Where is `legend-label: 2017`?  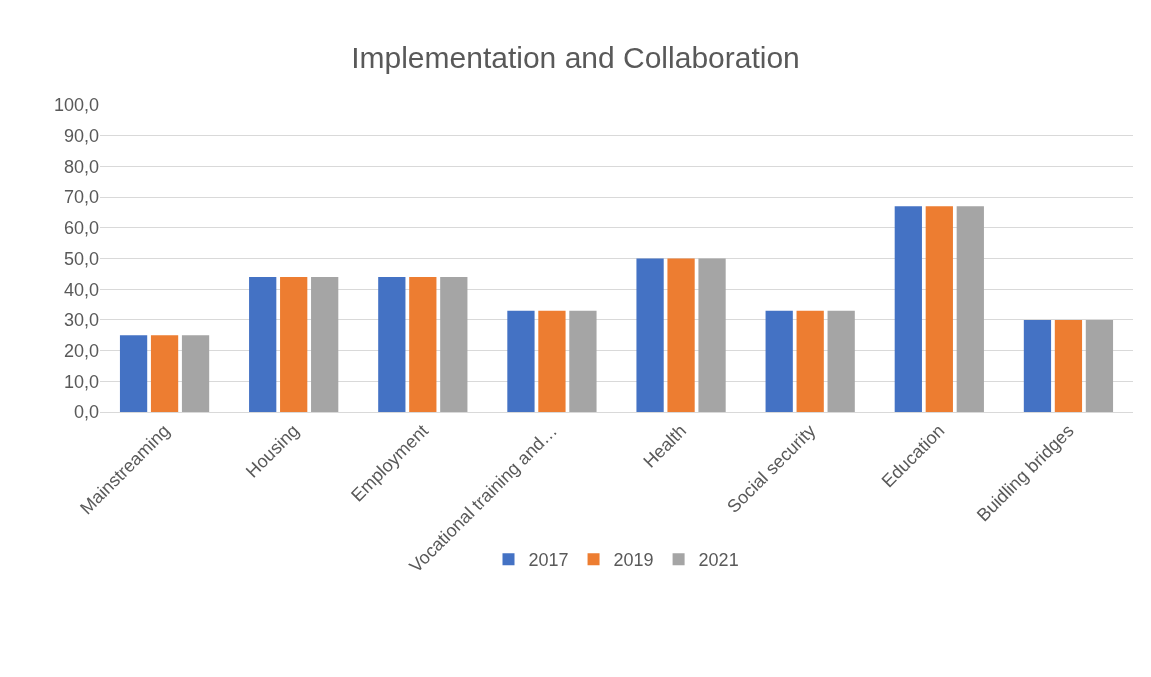 legend-label: 2017 is located at coordinates (548, 560).